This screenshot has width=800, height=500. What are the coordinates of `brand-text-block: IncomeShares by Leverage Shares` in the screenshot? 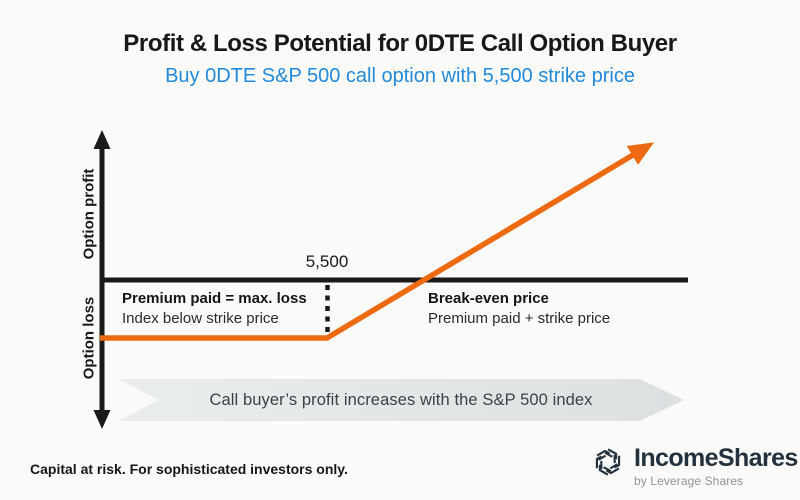 It's located at (716, 466).